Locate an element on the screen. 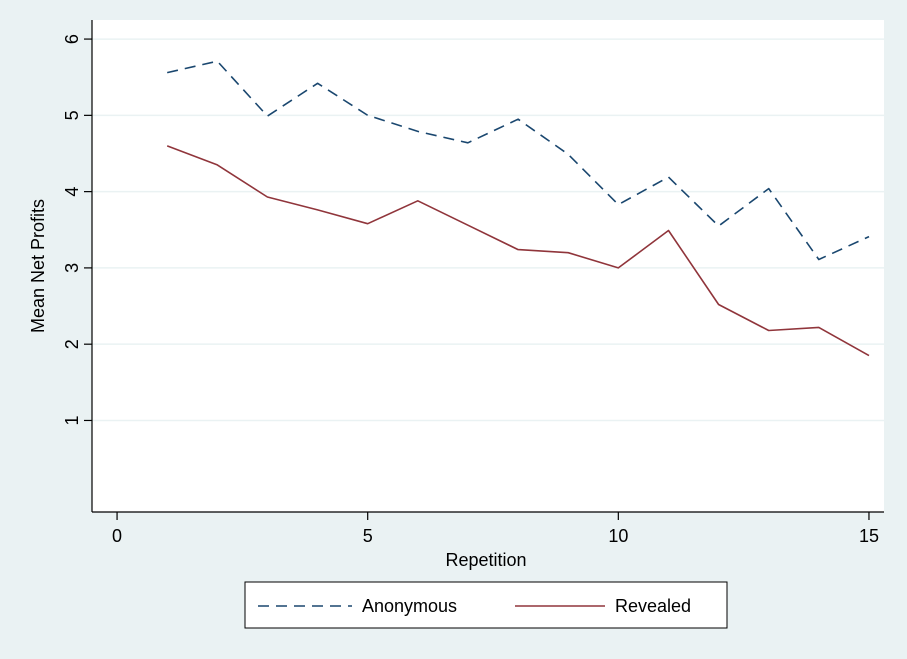 The image size is (907, 659). y-tick-label: 6 is located at coordinates (72, 39).